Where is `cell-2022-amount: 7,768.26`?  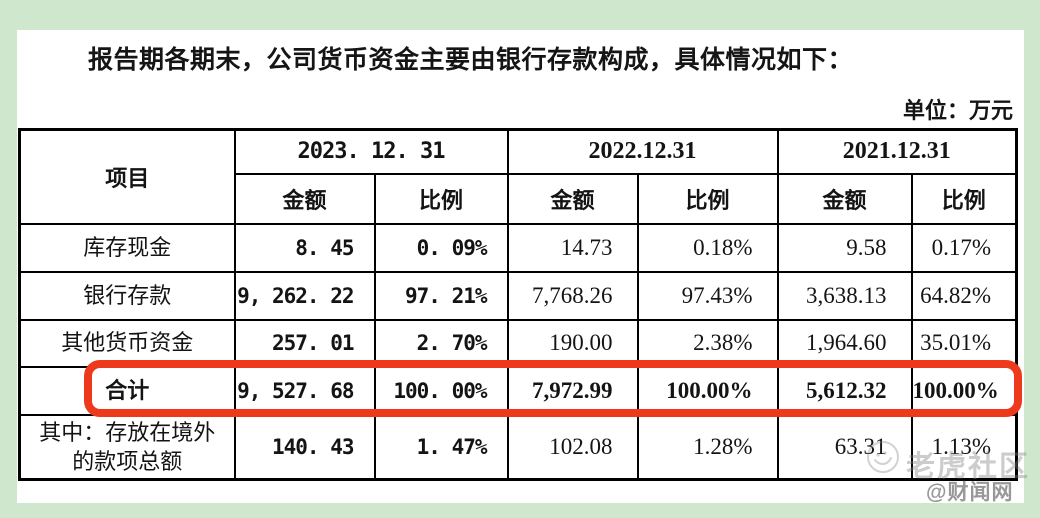
cell-2022-amount: 7,768.26 is located at coordinates (572, 295).